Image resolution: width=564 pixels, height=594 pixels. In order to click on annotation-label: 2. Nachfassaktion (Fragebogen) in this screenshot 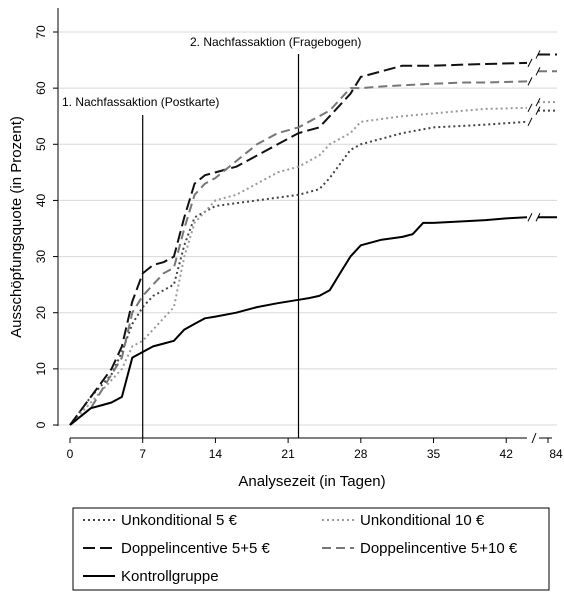, I will do `click(275, 42)`.